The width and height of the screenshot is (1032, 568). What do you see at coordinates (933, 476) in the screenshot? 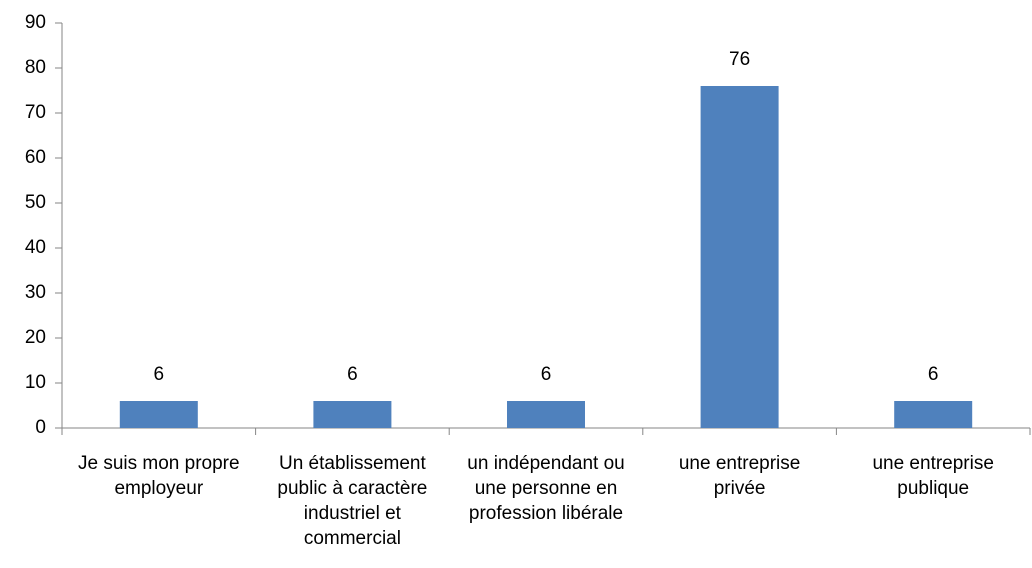
I see `x-tick-label: une entreprise publique` at bounding box center [933, 476].